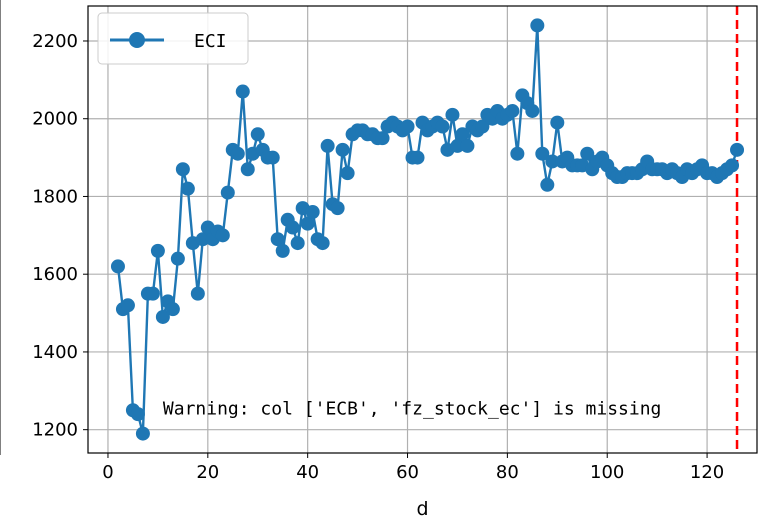 The width and height of the screenshot is (775, 522). What do you see at coordinates (107, 472) in the screenshot?
I see `x-tick-label: 0` at bounding box center [107, 472].